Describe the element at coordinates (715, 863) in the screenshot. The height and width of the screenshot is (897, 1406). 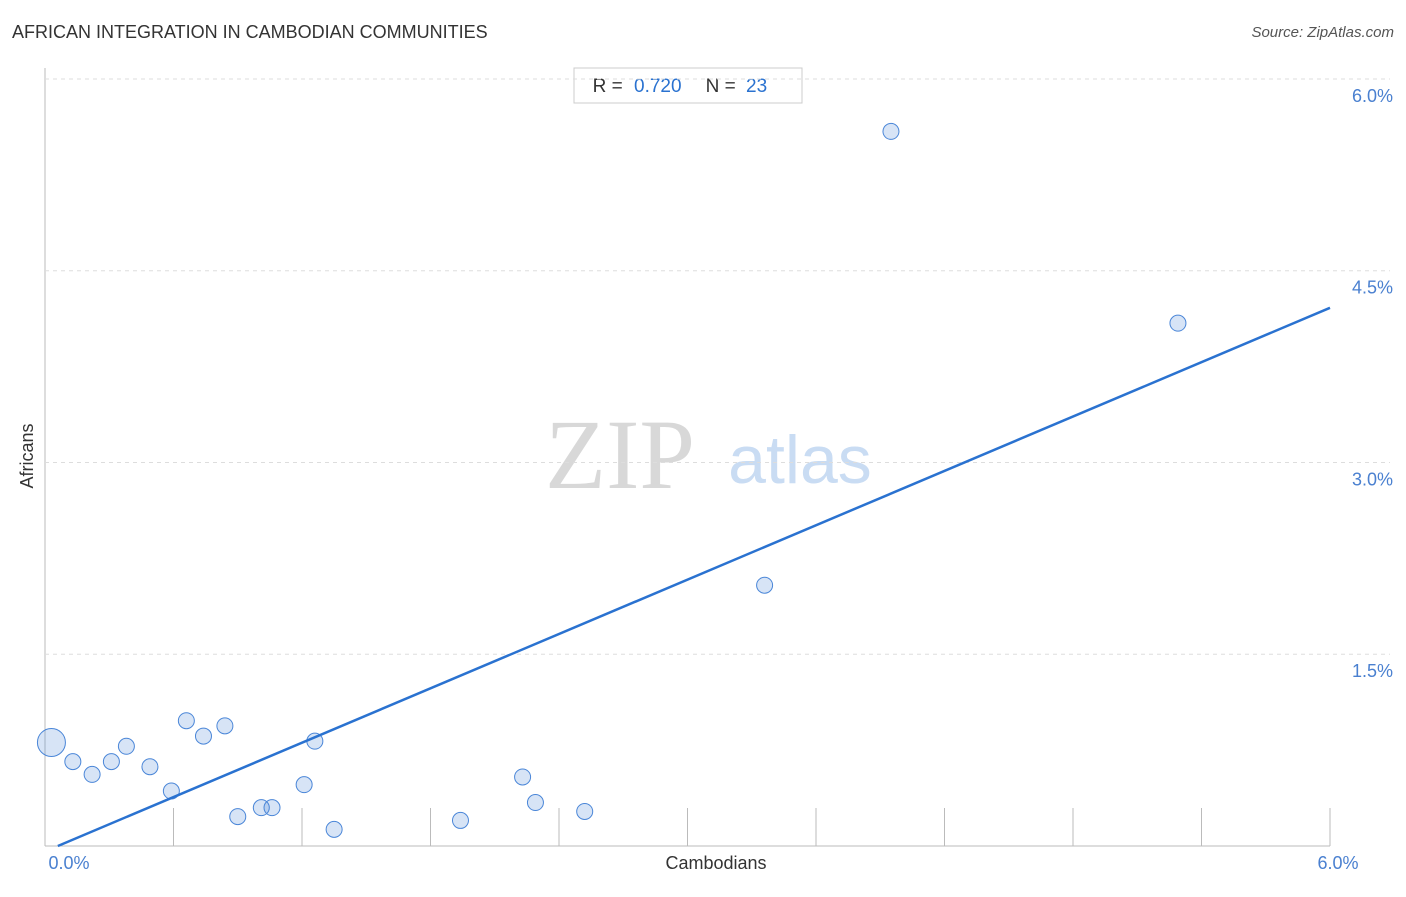
I see `x-axis-label: Cambodians` at that location.